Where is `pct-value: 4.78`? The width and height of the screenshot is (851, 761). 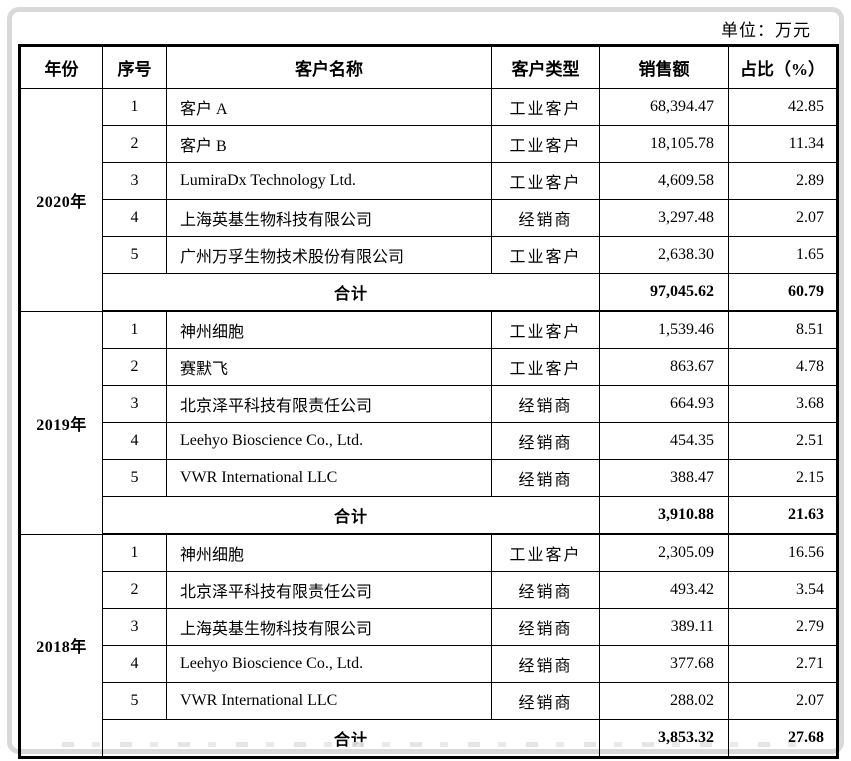
pct-value: 4.78 is located at coordinates (783, 367).